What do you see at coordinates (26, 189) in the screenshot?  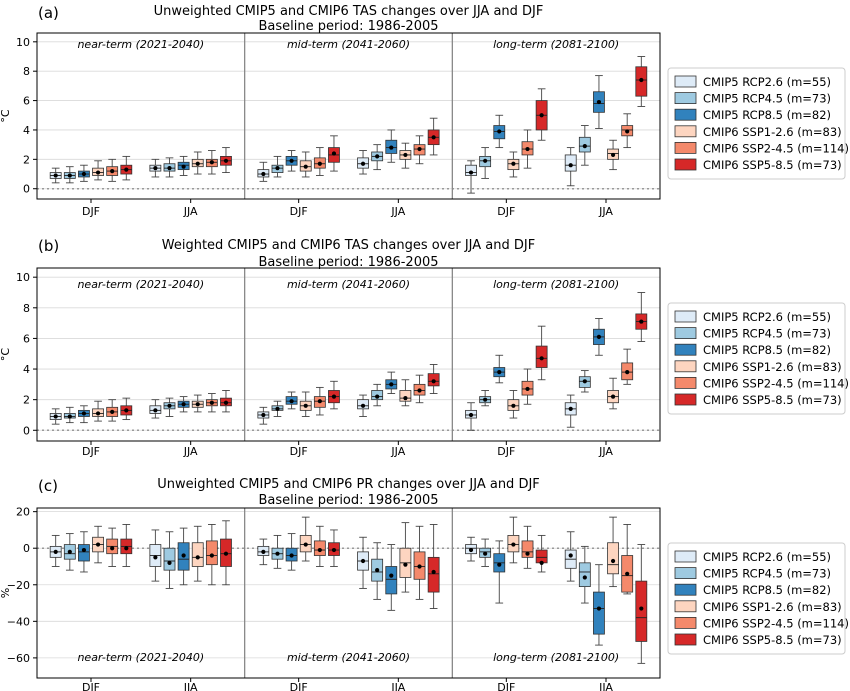 I see `y-tick-label: 0` at bounding box center [26, 189].